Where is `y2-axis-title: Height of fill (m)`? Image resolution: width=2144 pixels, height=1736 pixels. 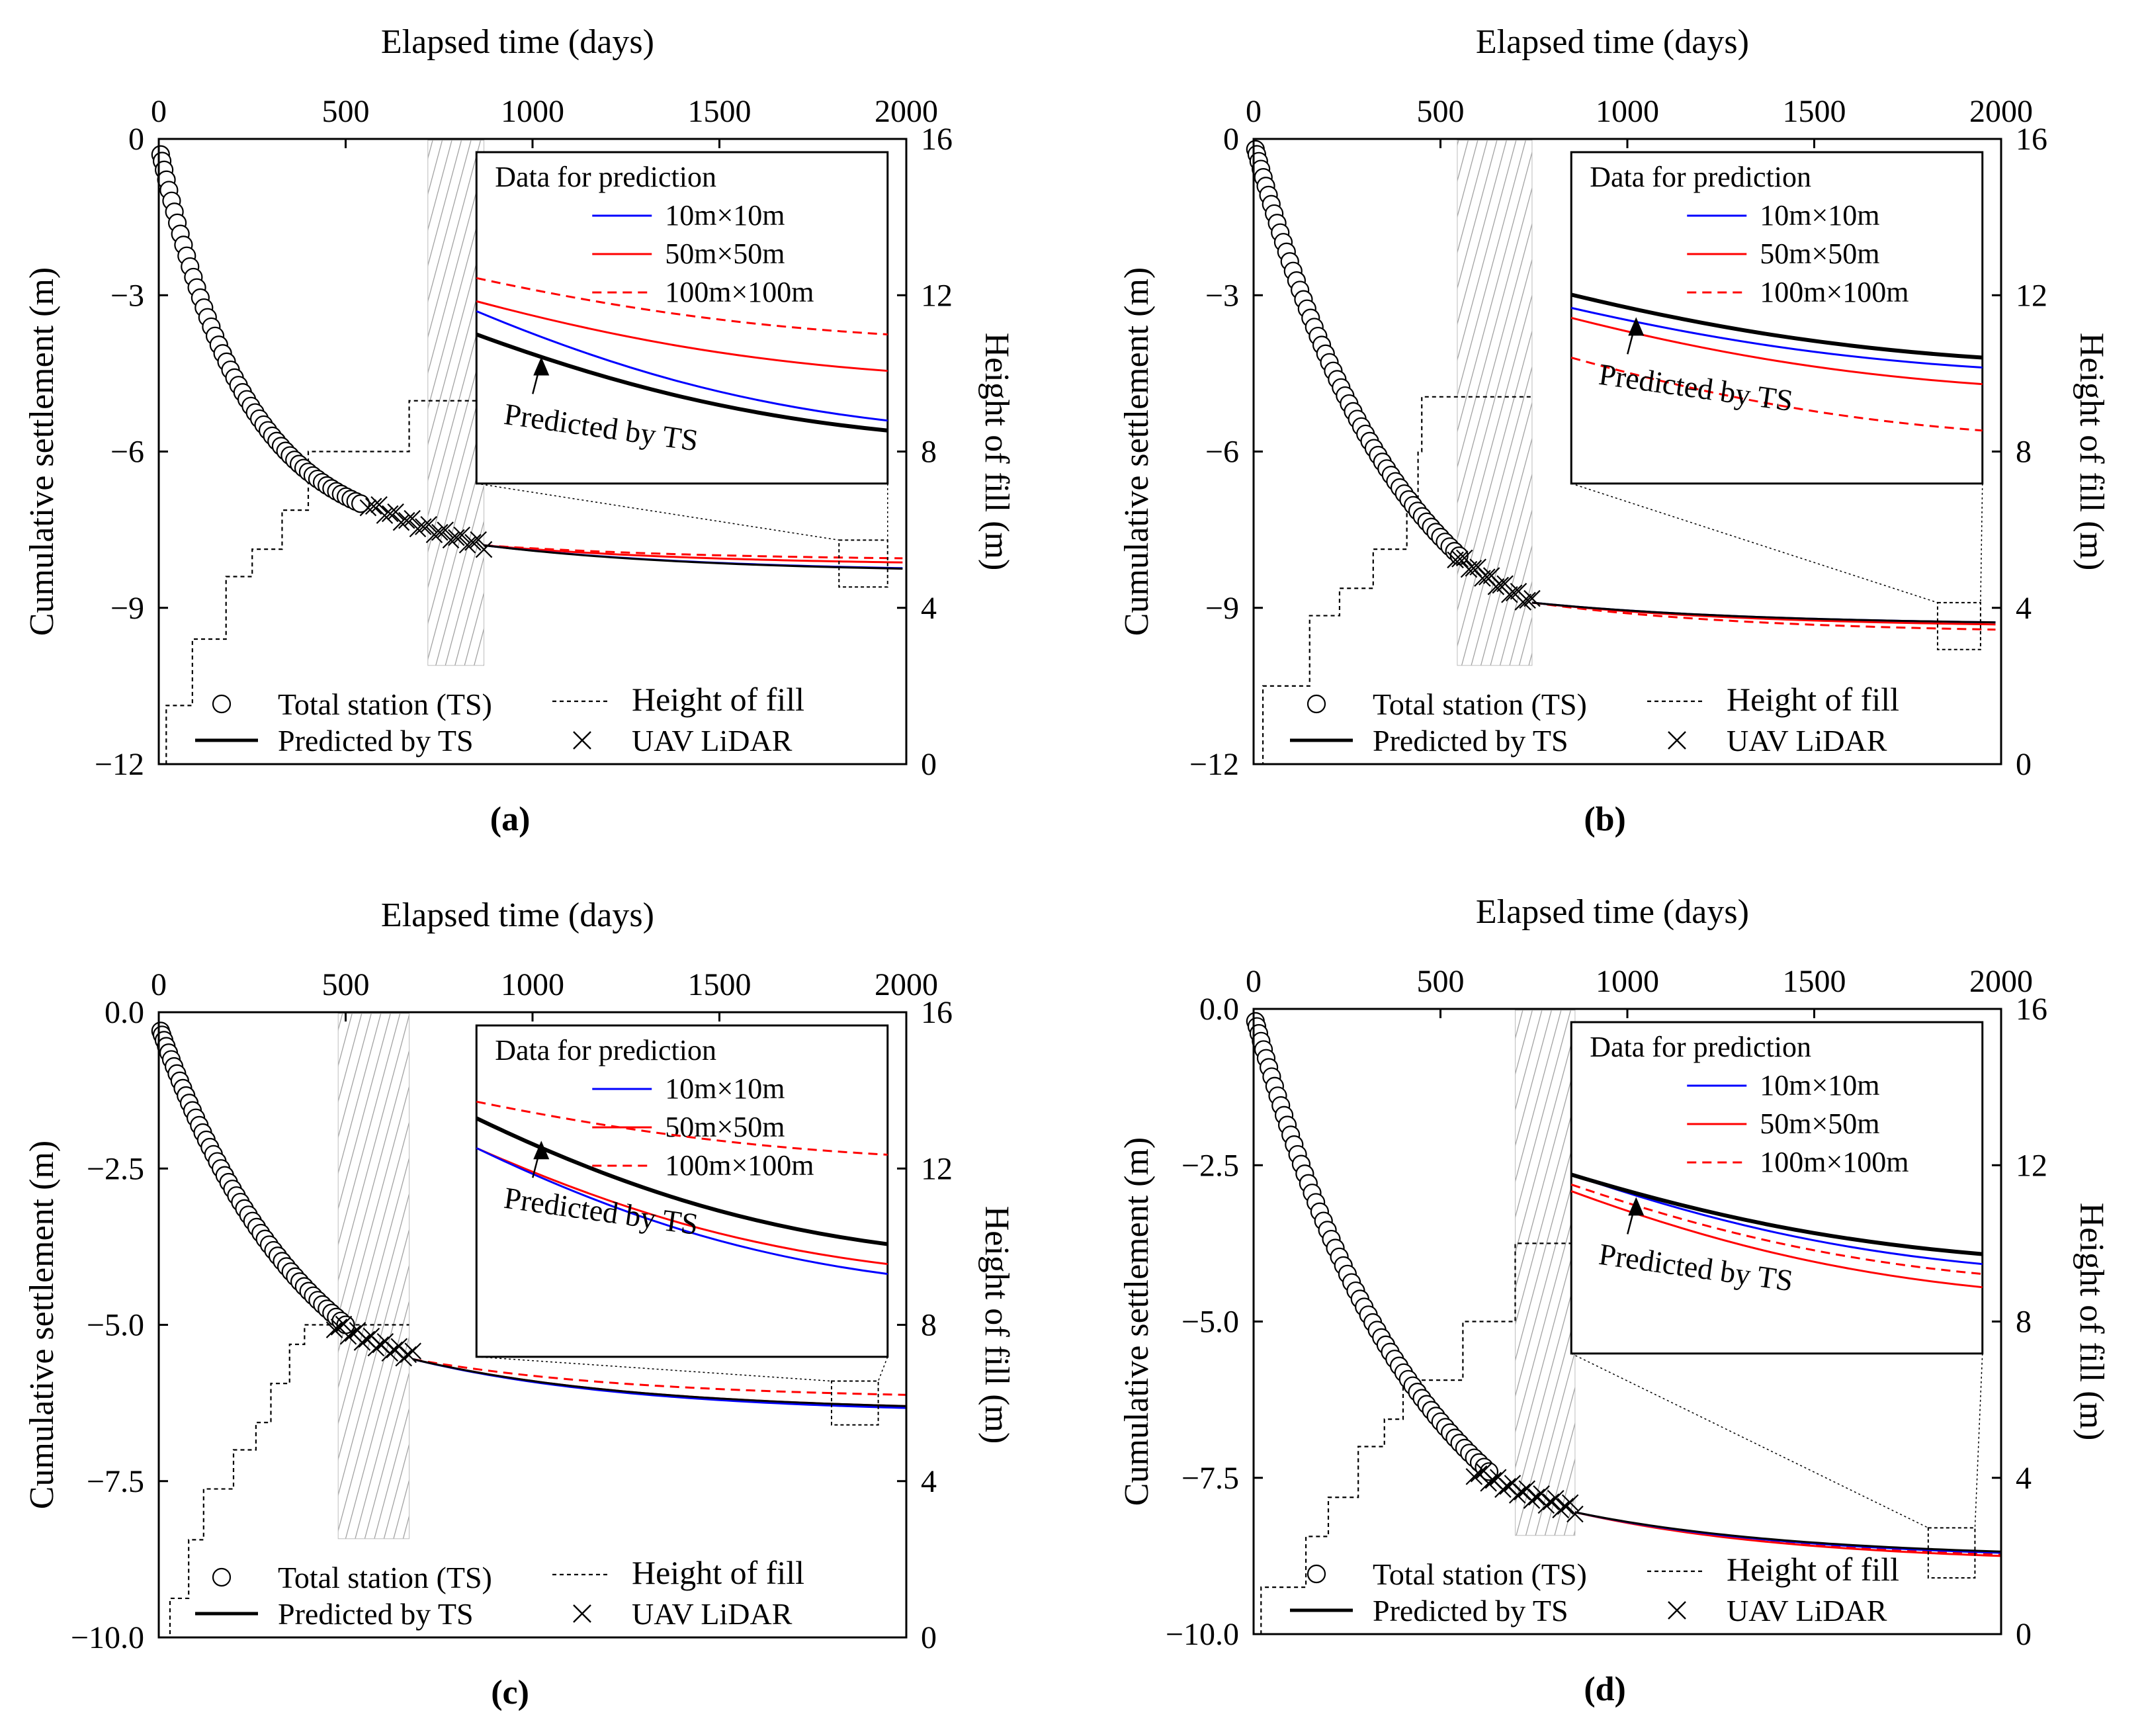 y2-axis-title: Height of fill (m) is located at coordinates (2091, 1322).